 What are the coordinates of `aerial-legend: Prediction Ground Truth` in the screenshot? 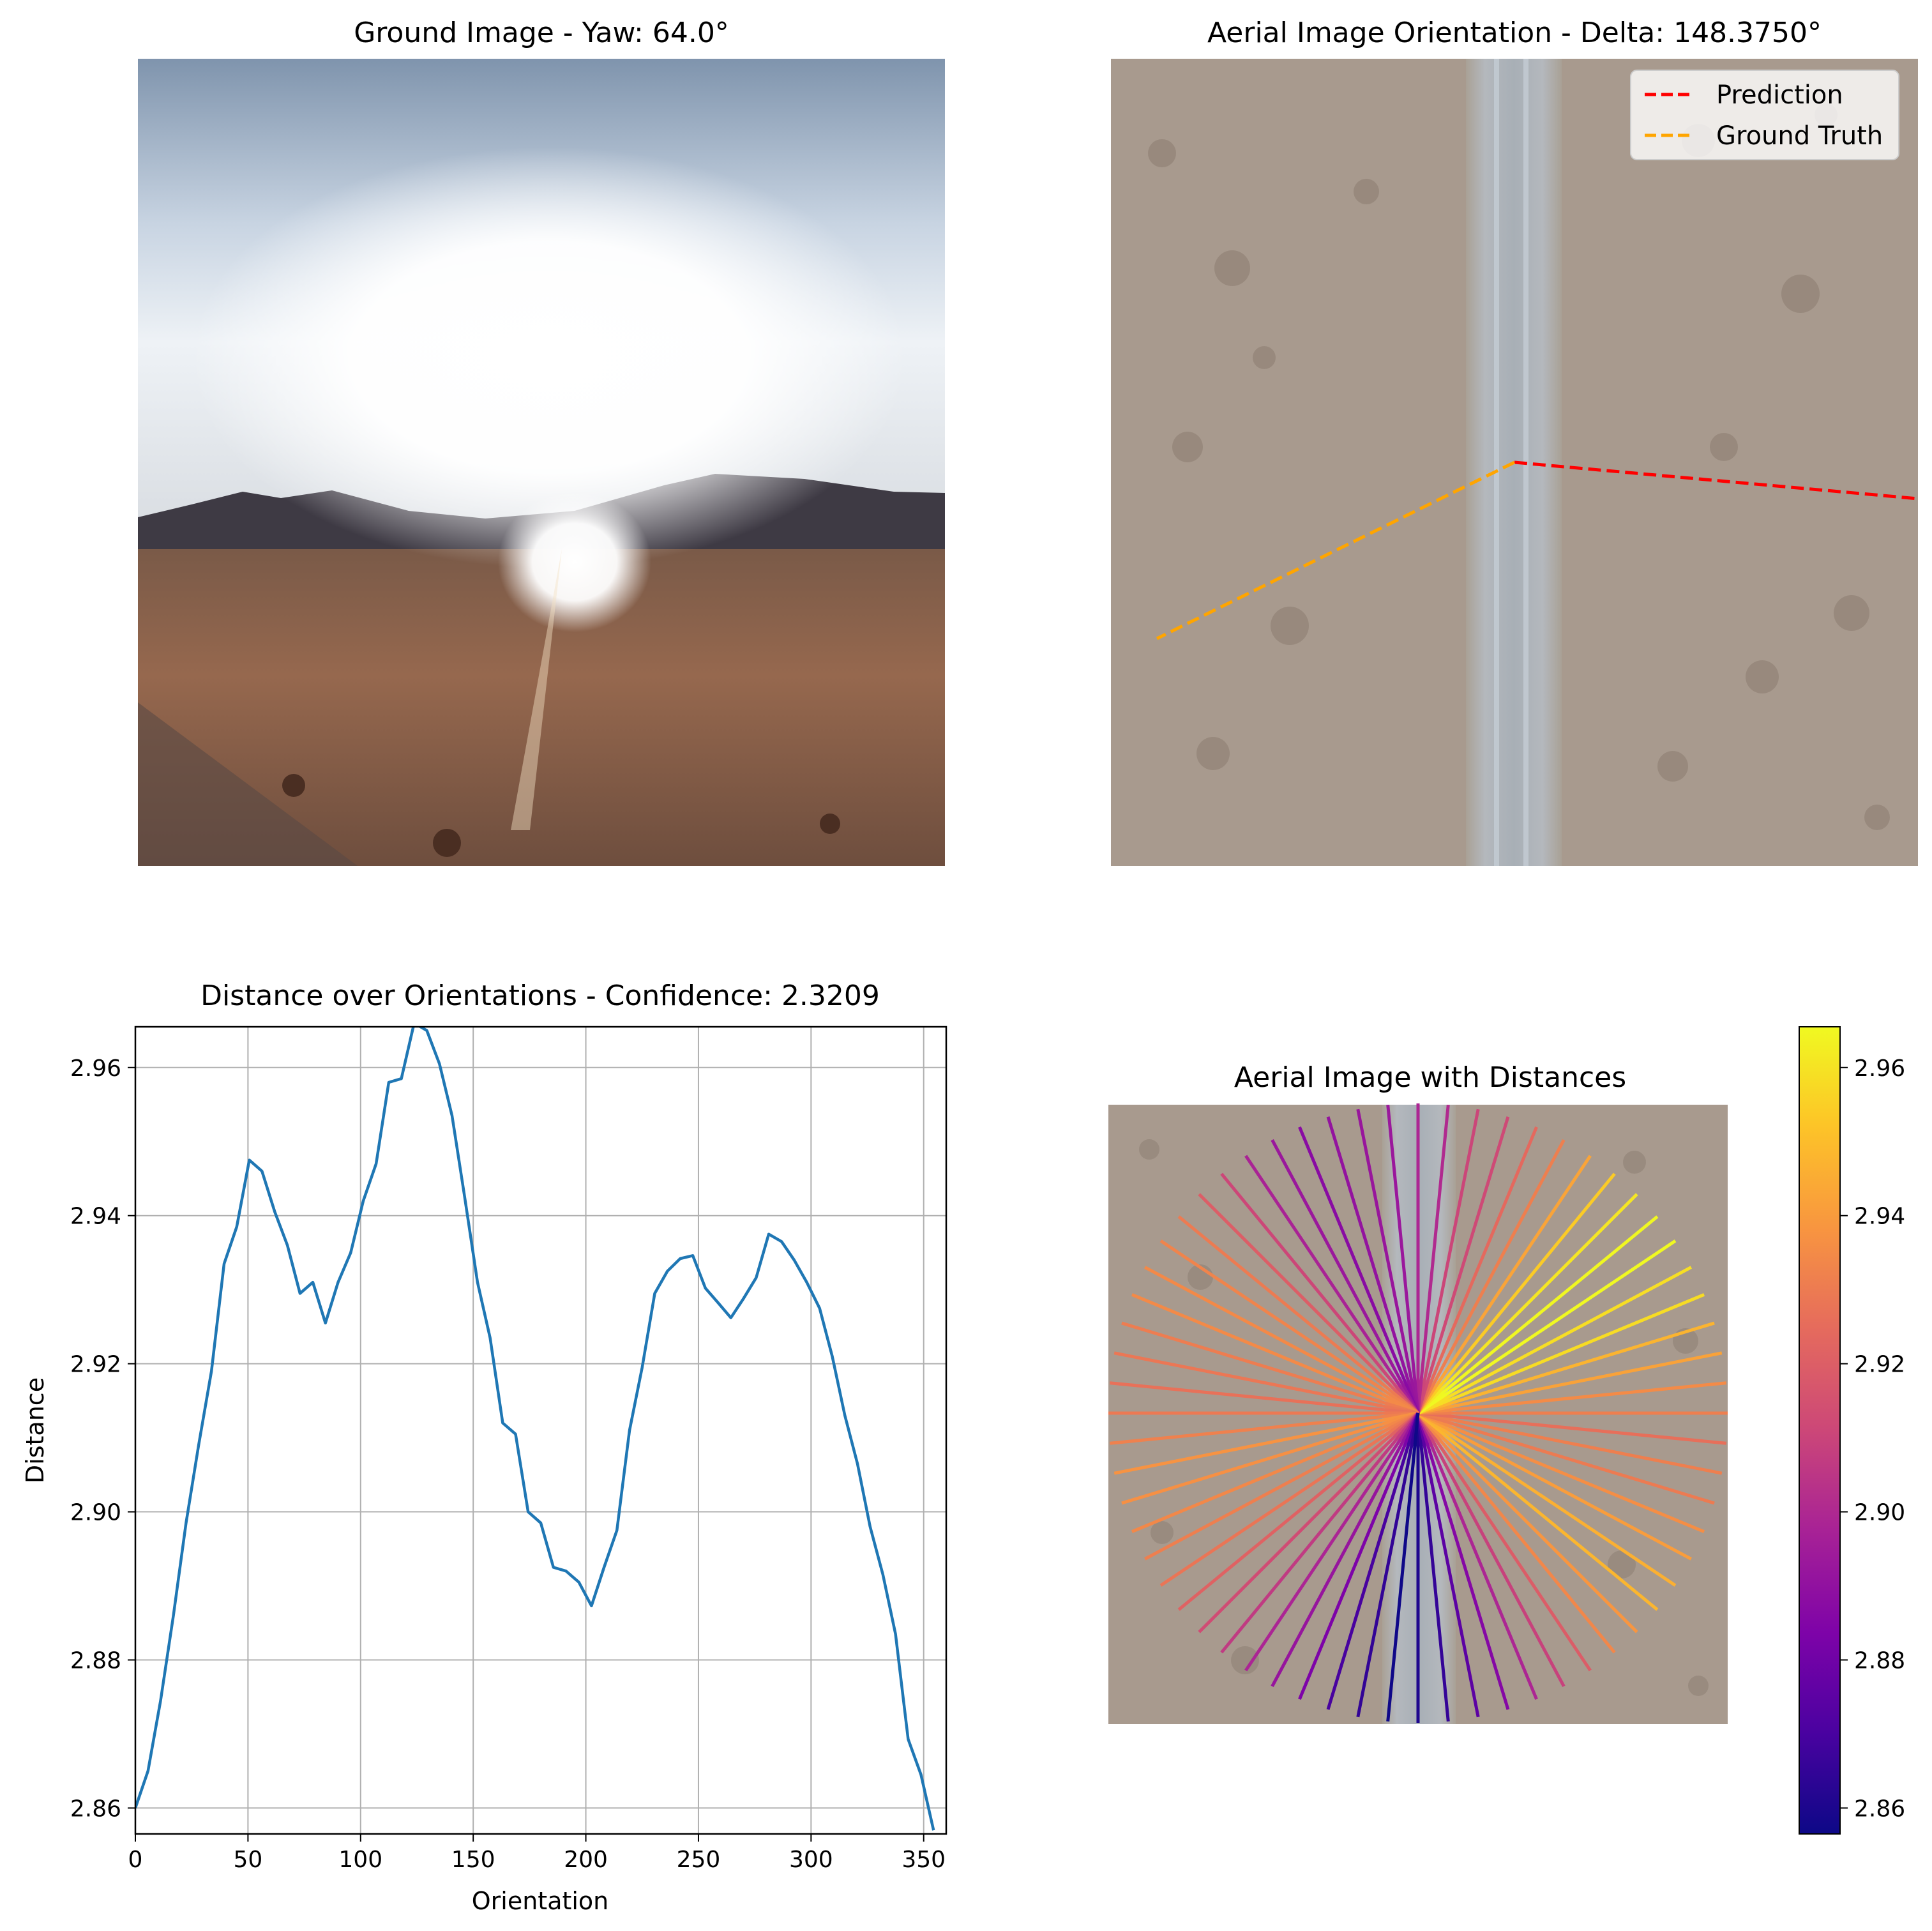 It's located at (1764, 115).